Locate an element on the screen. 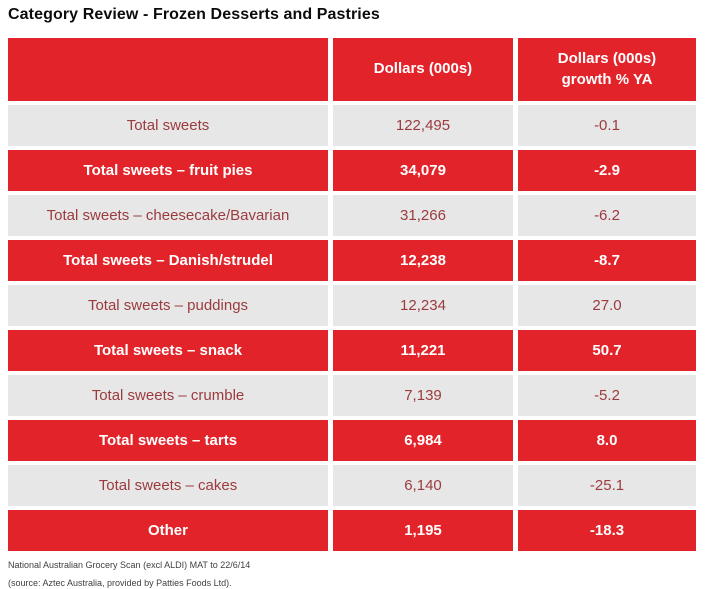 The height and width of the screenshot is (589, 710). row-growth-cell: -8.7 is located at coordinates (607, 260).